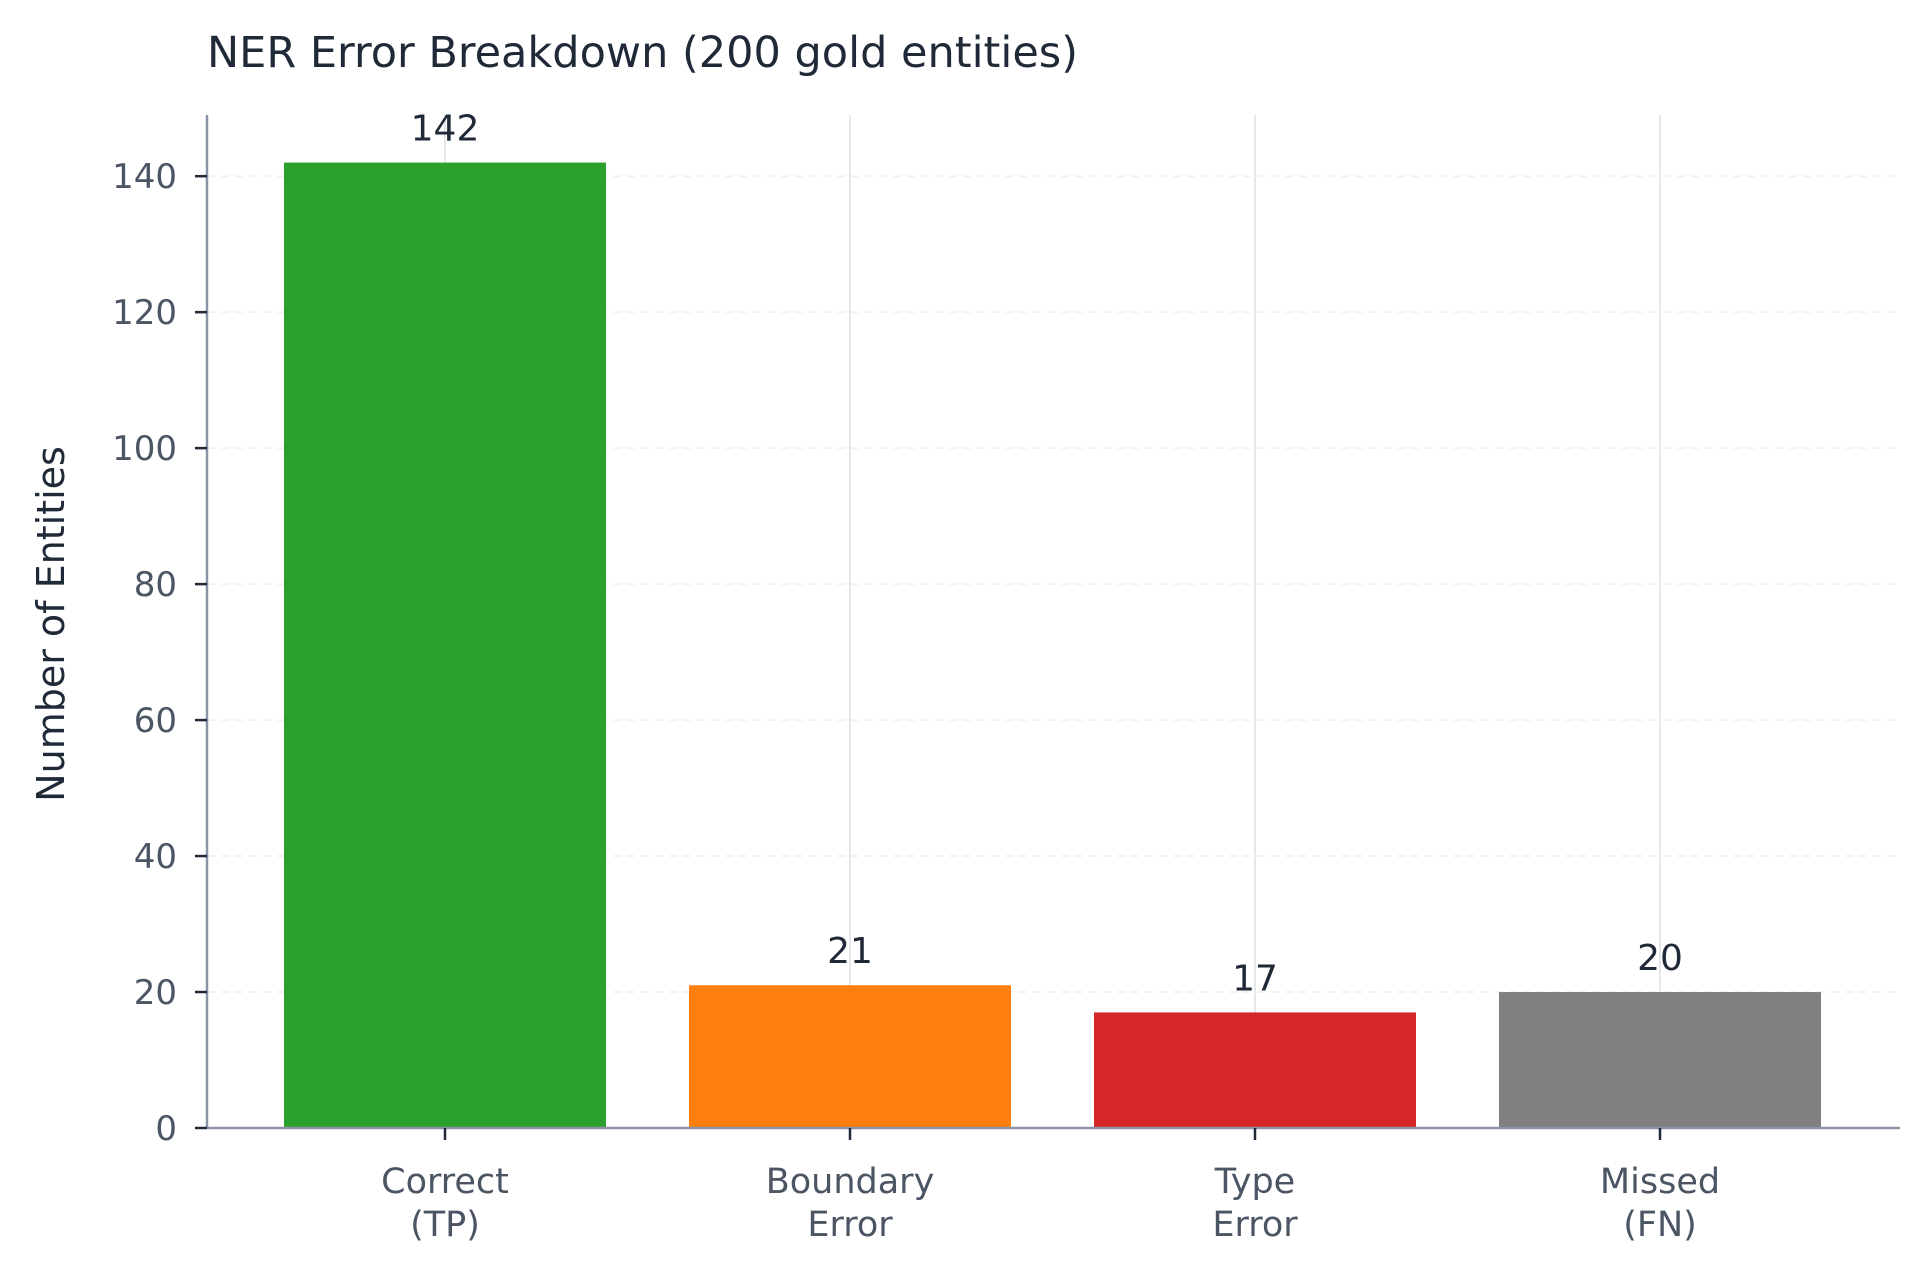 The width and height of the screenshot is (1920, 1273). I want to click on x-tick-label: Type Error, so click(1255, 1203).